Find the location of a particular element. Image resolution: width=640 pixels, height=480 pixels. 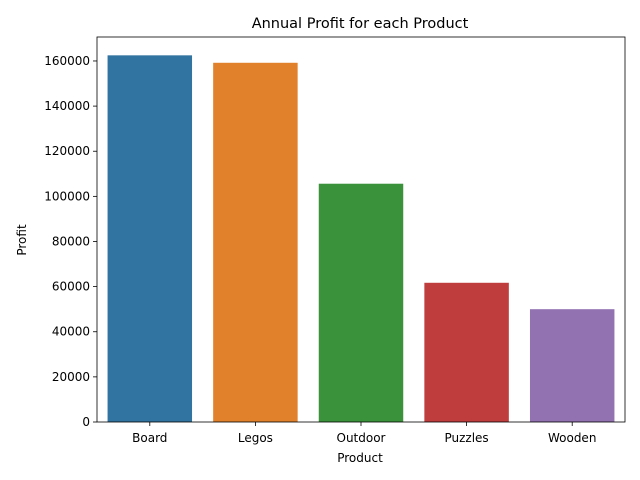

x-tick-label: Outdoor is located at coordinates (361, 438).